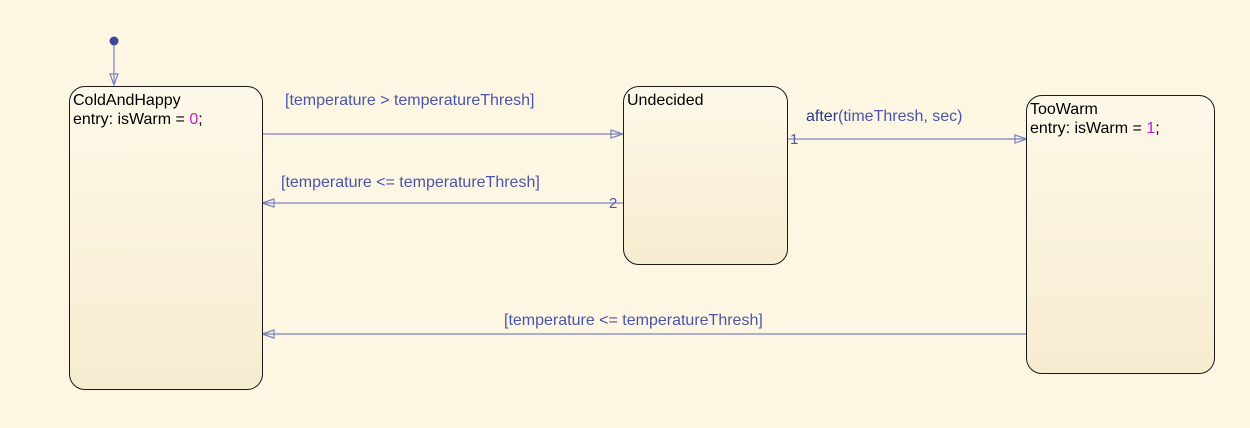  What do you see at coordinates (138, 119) in the screenshot?
I see `entry-action-cold-and-happy: entry: isWarm = 0;` at bounding box center [138, 119].